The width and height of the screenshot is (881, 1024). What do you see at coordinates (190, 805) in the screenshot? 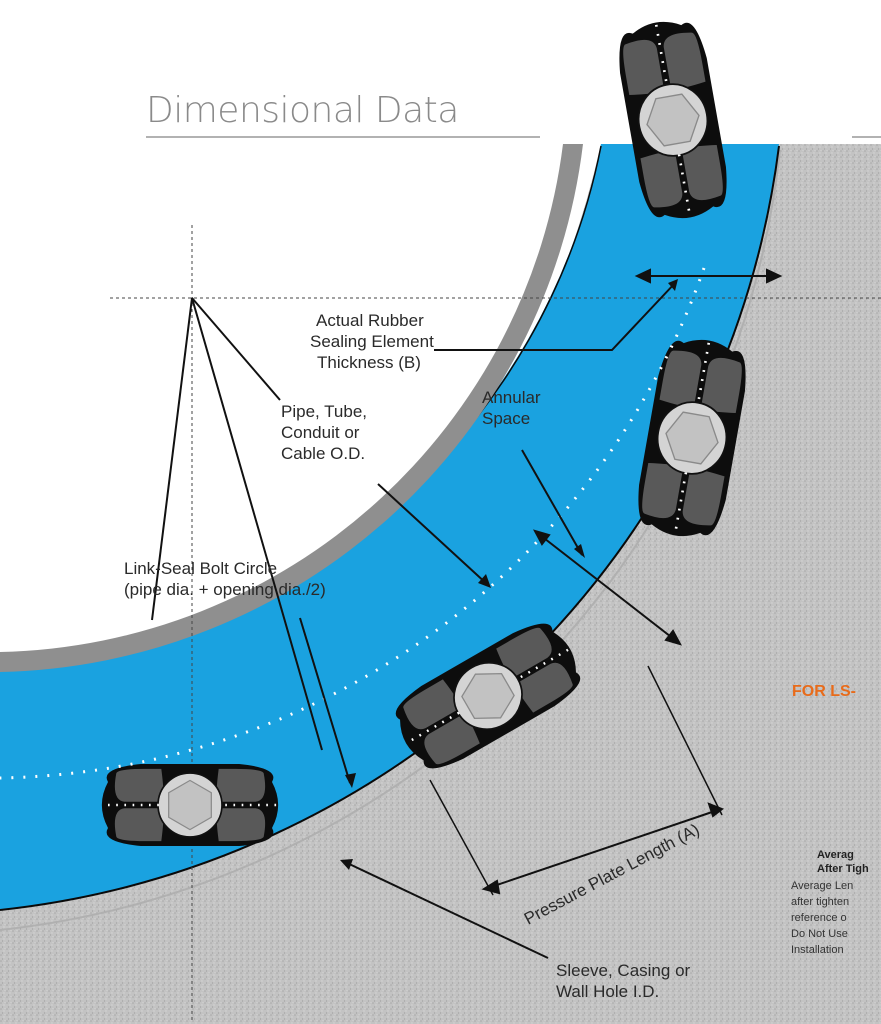
I see `seal-link-lower` at bounding box center [190, 805].